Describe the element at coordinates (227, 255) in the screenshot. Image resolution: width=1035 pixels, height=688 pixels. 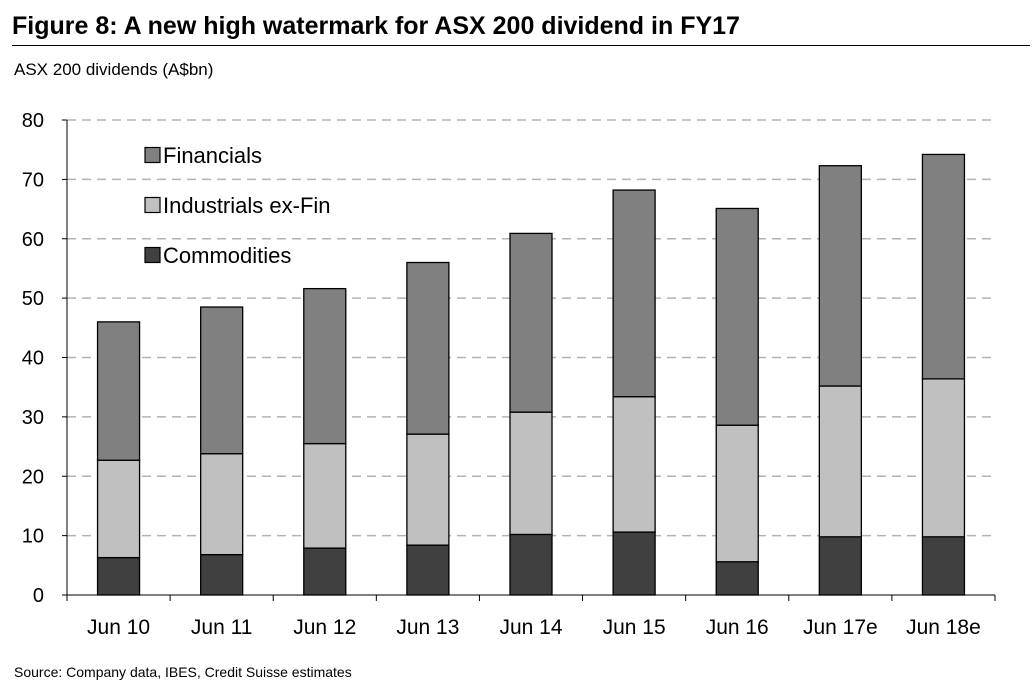
I see `legend-label-commodities: Commodities` at that location.